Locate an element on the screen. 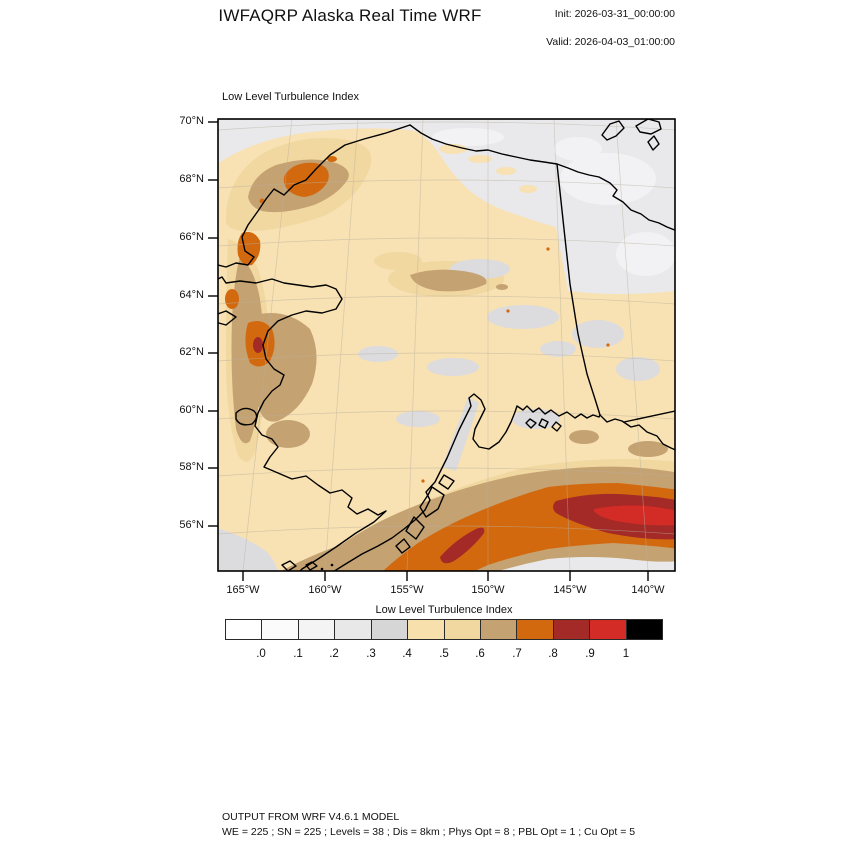 The image size is (850, 850). colorbar-tick-label: .9 is located at coordinates (590, 654).